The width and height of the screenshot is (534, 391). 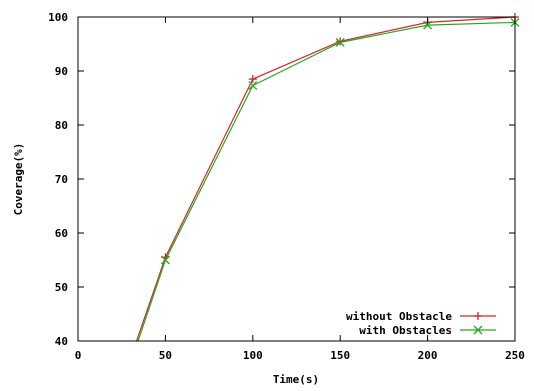 I want to click on x-tick-label: 250, so click(x=515, y=355).